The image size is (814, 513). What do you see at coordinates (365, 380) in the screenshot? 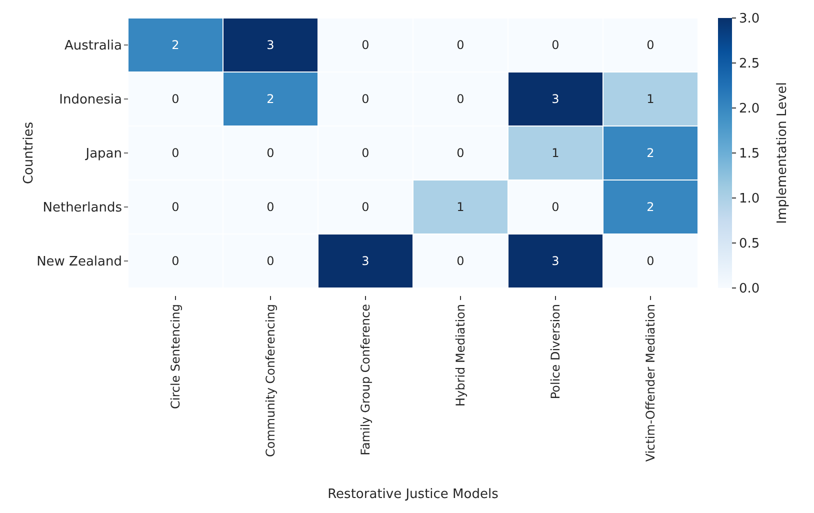
I see `x-tick-label: Family Group Conference` at bounding box center [365, 380].